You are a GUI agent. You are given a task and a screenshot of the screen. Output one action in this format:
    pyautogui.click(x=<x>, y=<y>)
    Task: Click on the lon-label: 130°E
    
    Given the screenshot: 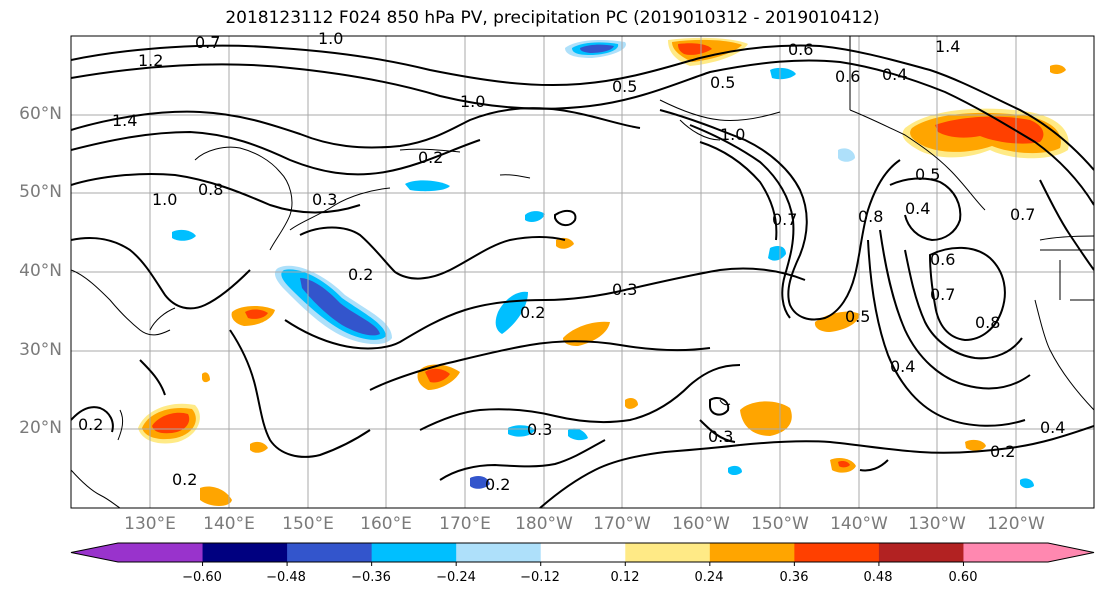 What is the action you would take?
    pyautogui.click(x=150, y=524)
    